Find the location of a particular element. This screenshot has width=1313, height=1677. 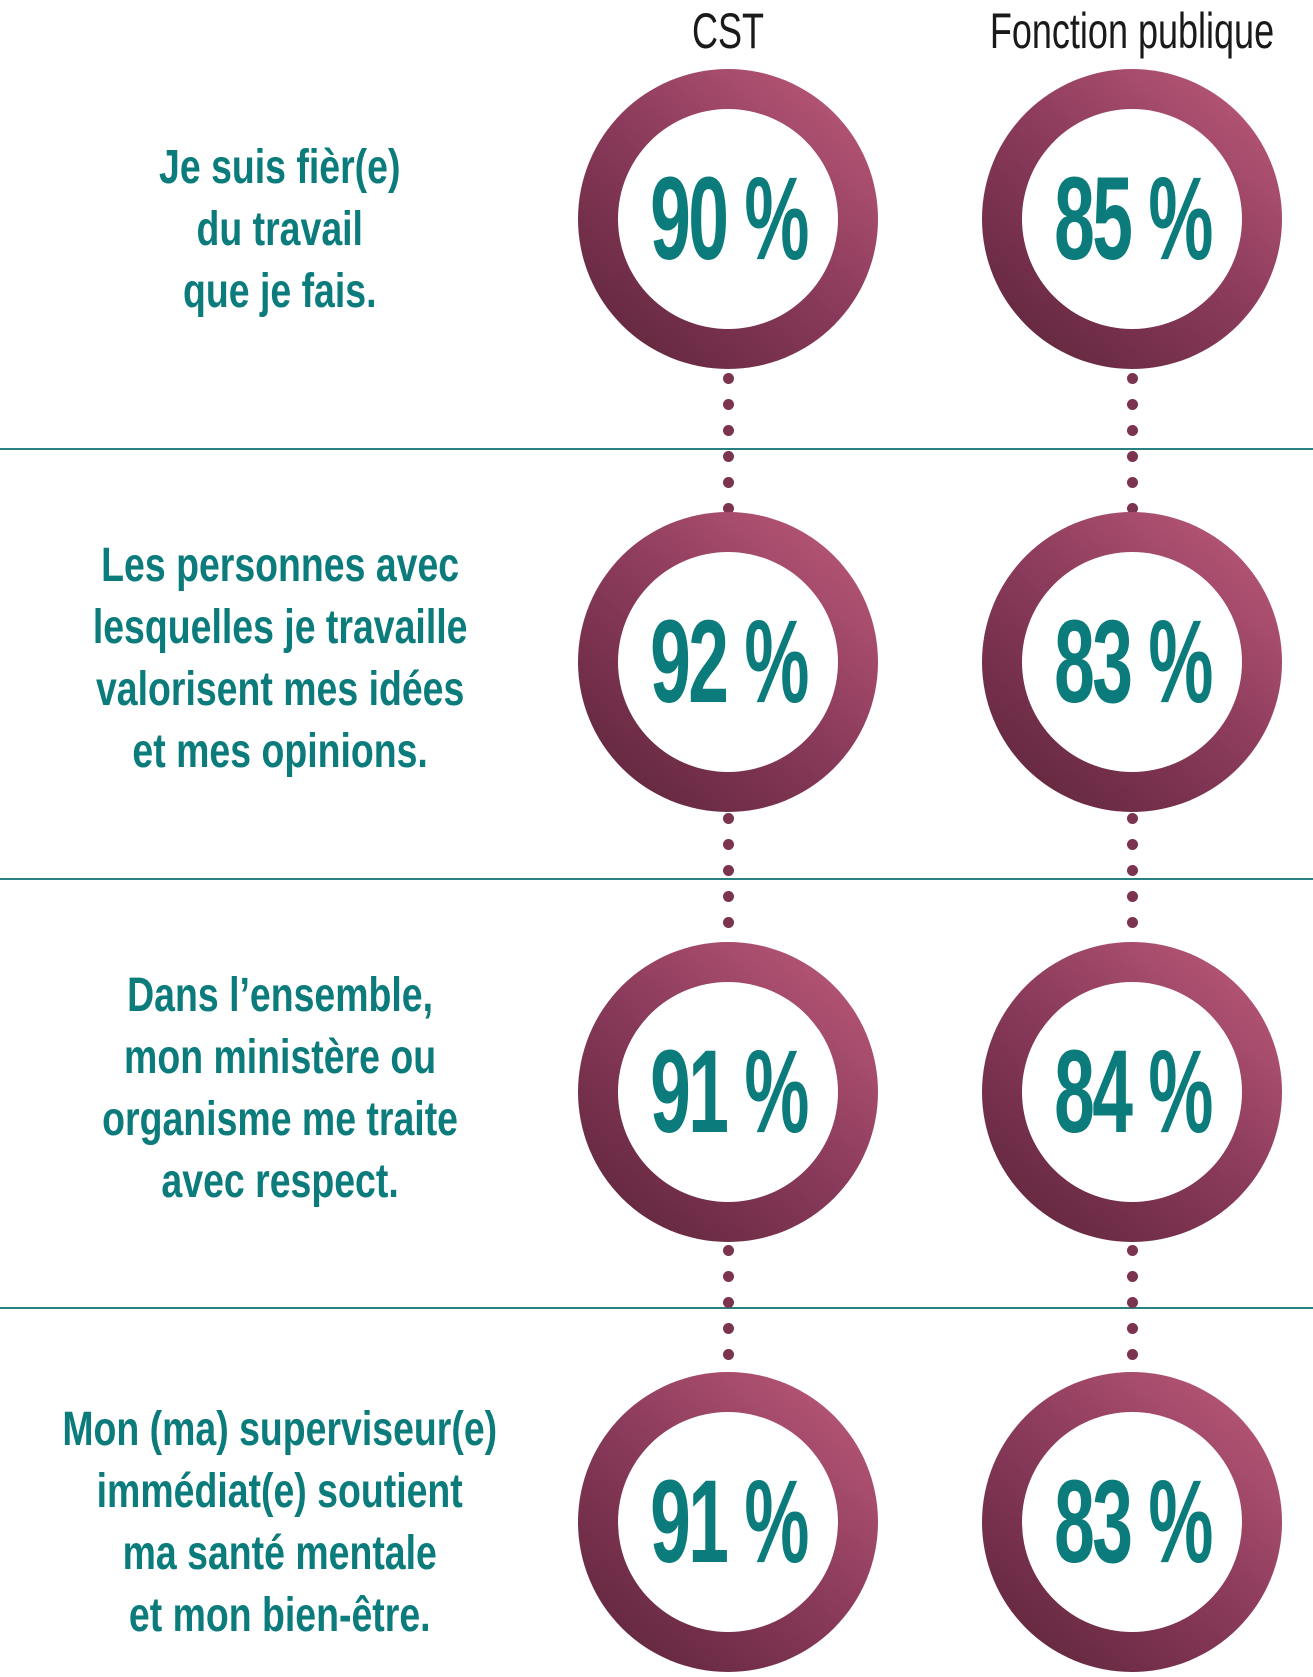

cst-ring-row-2: 92 % is located at coordinates (728, 662).